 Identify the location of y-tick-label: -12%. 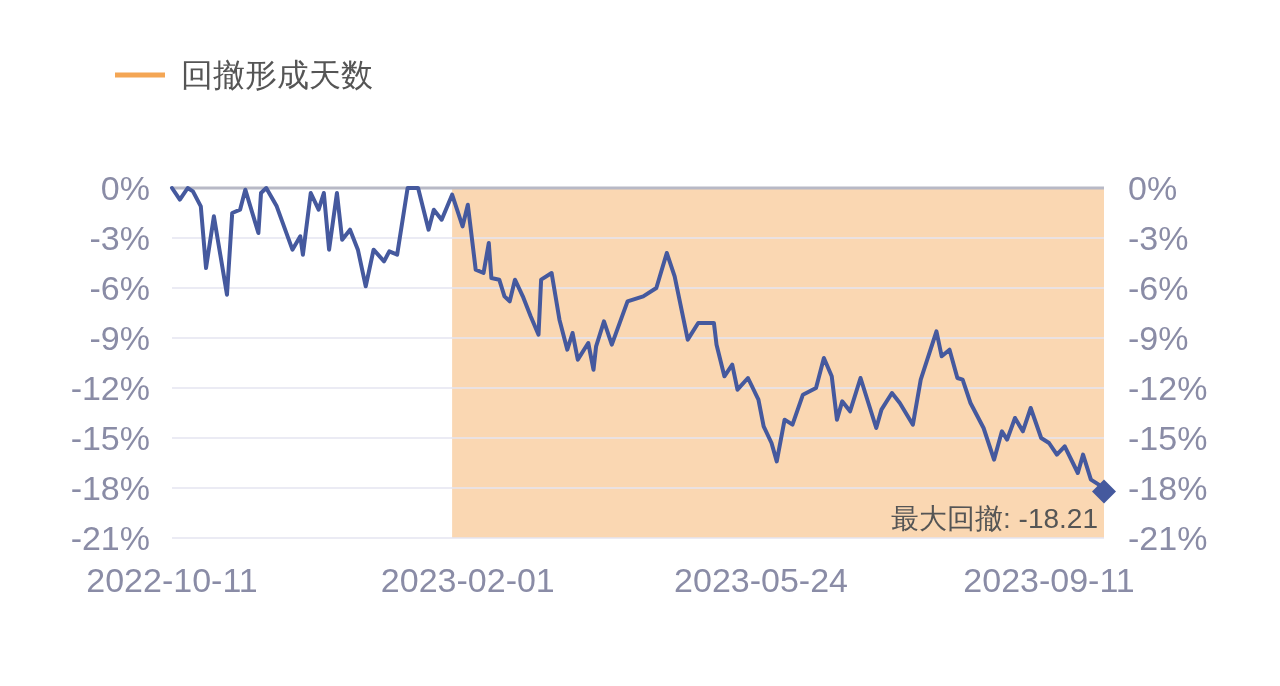
(110, 388).